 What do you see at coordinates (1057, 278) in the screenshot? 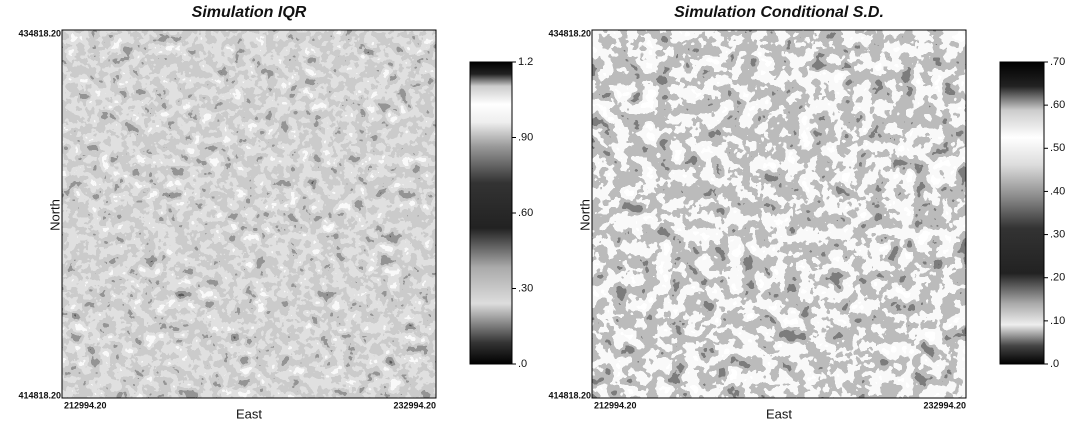
I see `colorbar-tick-label: .20` at bounding box center [1057, 278].